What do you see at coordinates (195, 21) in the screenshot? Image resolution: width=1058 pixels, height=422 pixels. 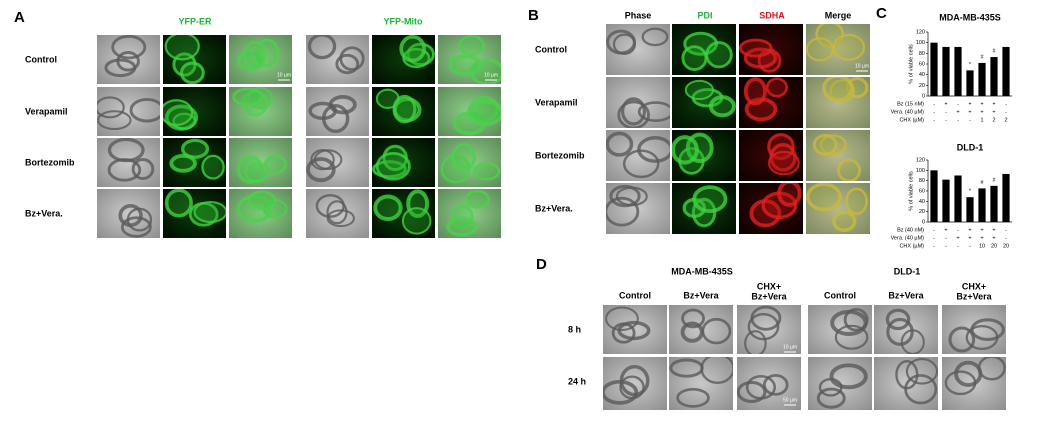 I see `column-header: YFP-ER` at bounding box center [195, 21].